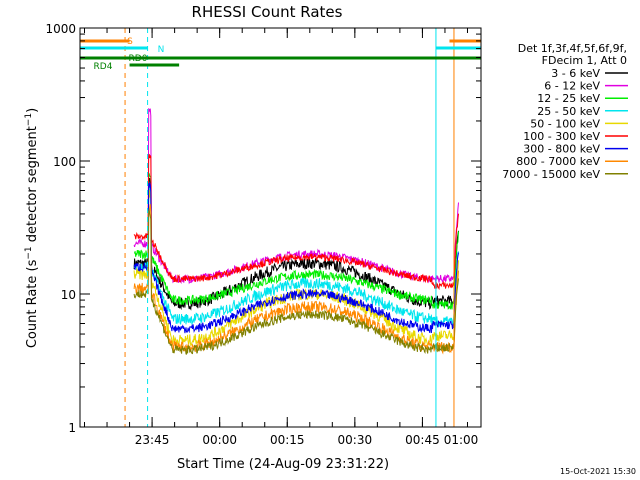  I want to click on y-tick-label-1: 1, so click(72, 428).